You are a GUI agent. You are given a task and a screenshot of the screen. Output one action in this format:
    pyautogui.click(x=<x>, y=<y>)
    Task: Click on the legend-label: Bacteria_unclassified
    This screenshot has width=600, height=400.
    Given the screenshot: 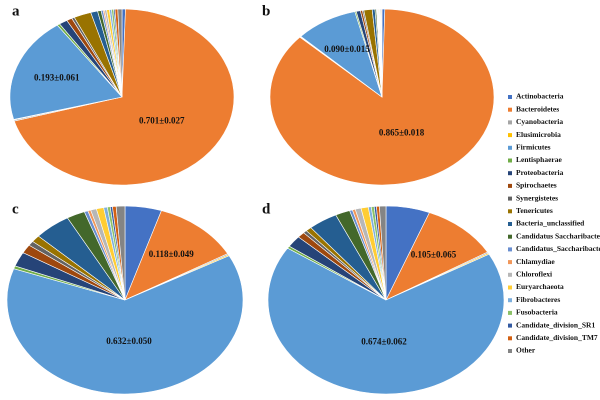 What is the action you would take?
    pyautogui.click(x=550, y=223)
    